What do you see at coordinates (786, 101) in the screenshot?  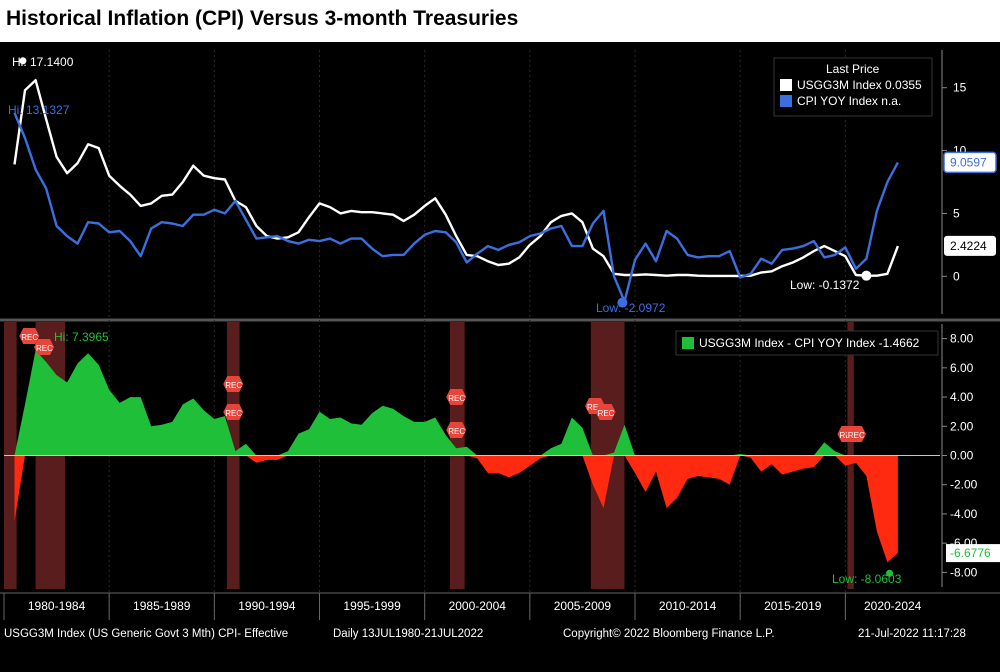 I see `legend-swatch-cpi` at bounding box center [786, 101].